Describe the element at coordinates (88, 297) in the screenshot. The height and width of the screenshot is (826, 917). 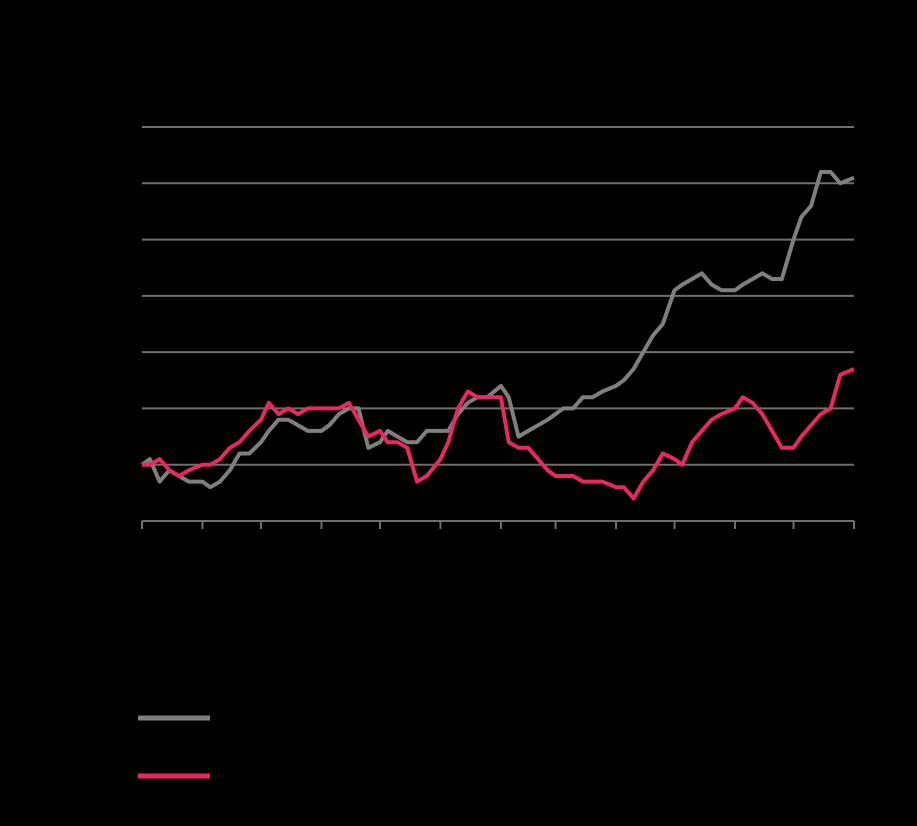
I see `y-tick-label: 130` at that location.